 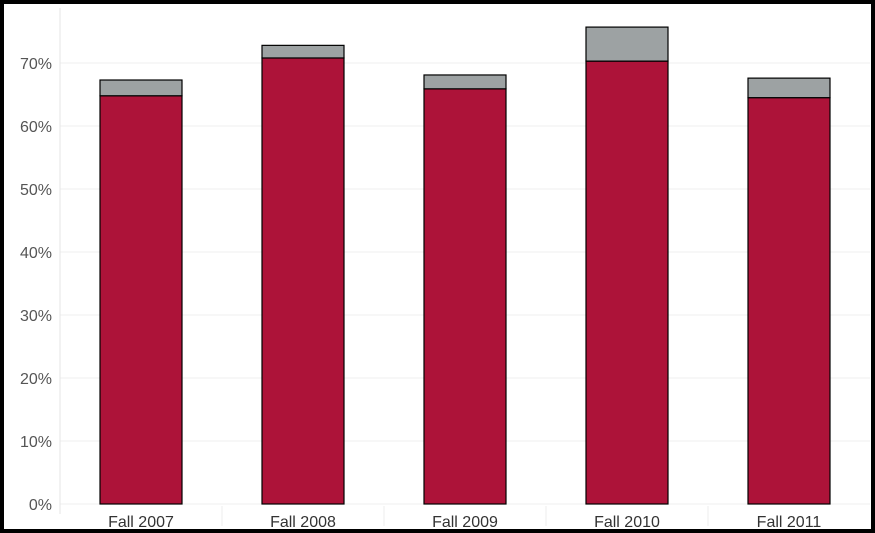 I want to click on y-tick-label: 70%, so click(x=36, y=64).